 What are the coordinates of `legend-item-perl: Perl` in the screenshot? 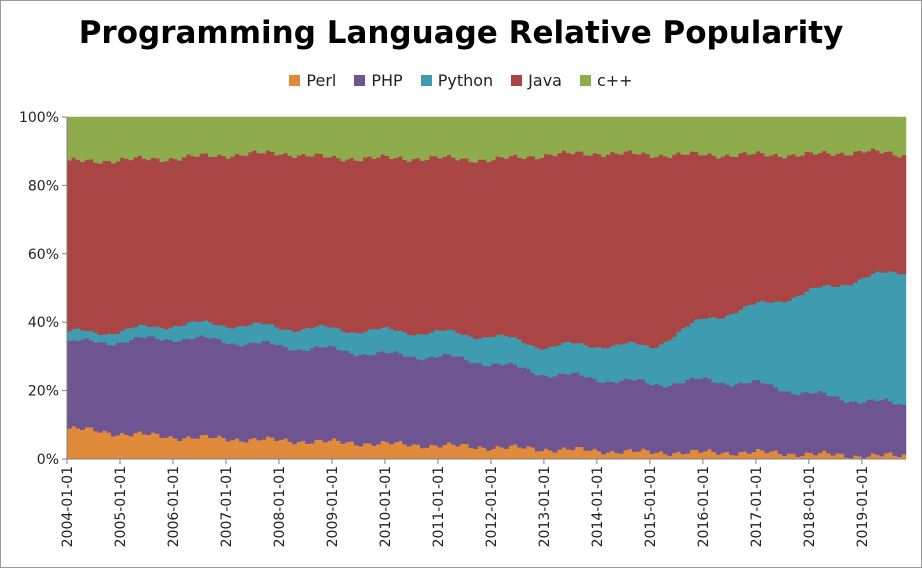 It's located at (312, 80).